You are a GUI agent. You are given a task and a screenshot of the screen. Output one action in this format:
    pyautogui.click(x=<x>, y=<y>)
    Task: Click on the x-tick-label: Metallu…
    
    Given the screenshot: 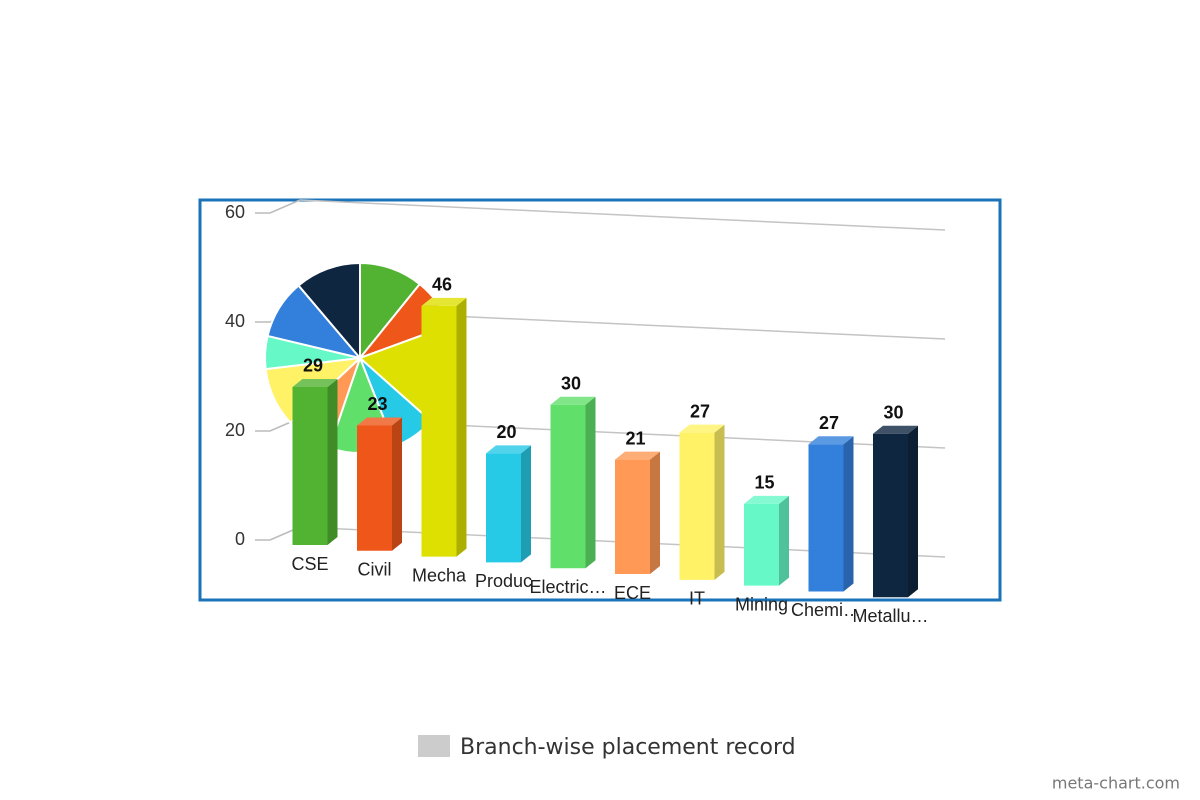 What is the action you would take?
    pyautogui.click(x=890, y=616)
    